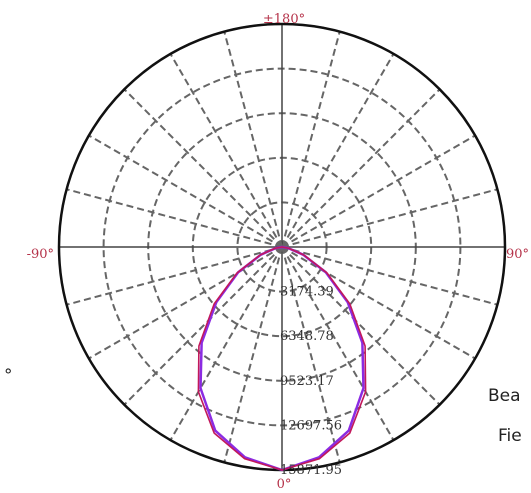 This screenshot has width=531, height=493. What do you see at coordinates (40, 254) in the screenshot?
I see `angle-label-left: -90°` at bounding box center [40, 254].